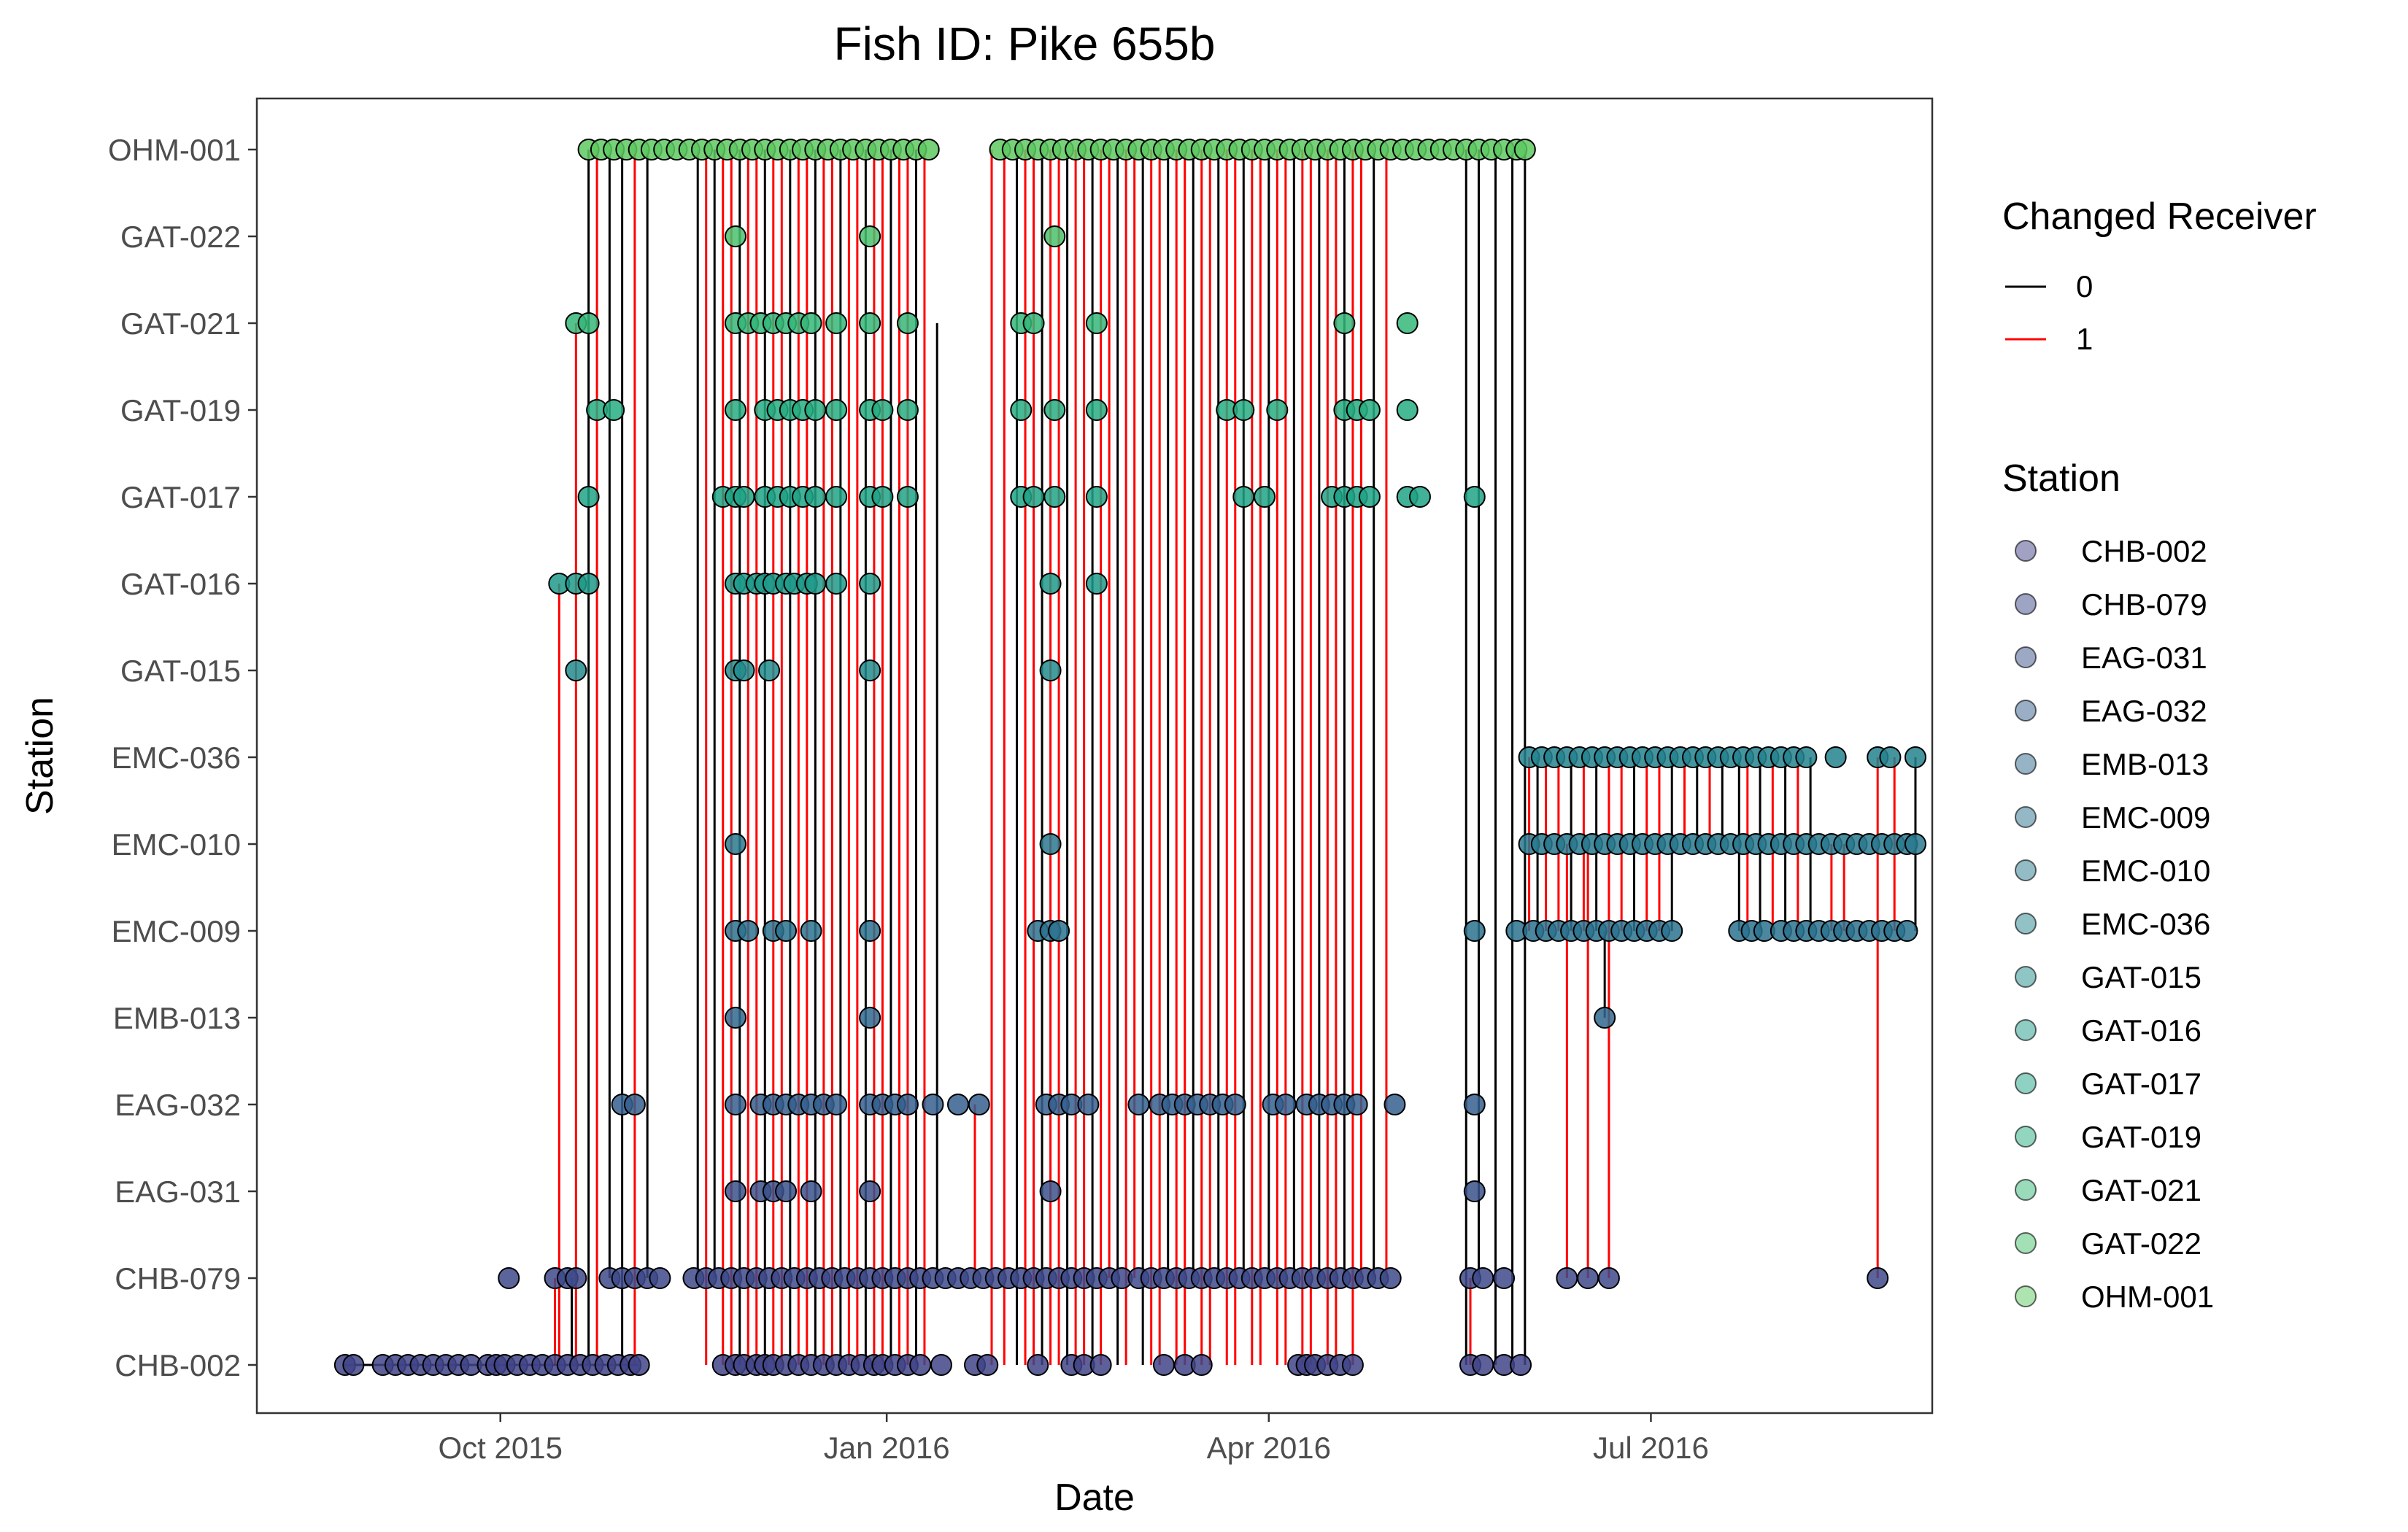 This screenshot has width=2408, height=1532. What do you see at coordinates (180, 584) in the screenshot?
I see `y-tick-label: GAT-016` at bounding box center [180, 584].